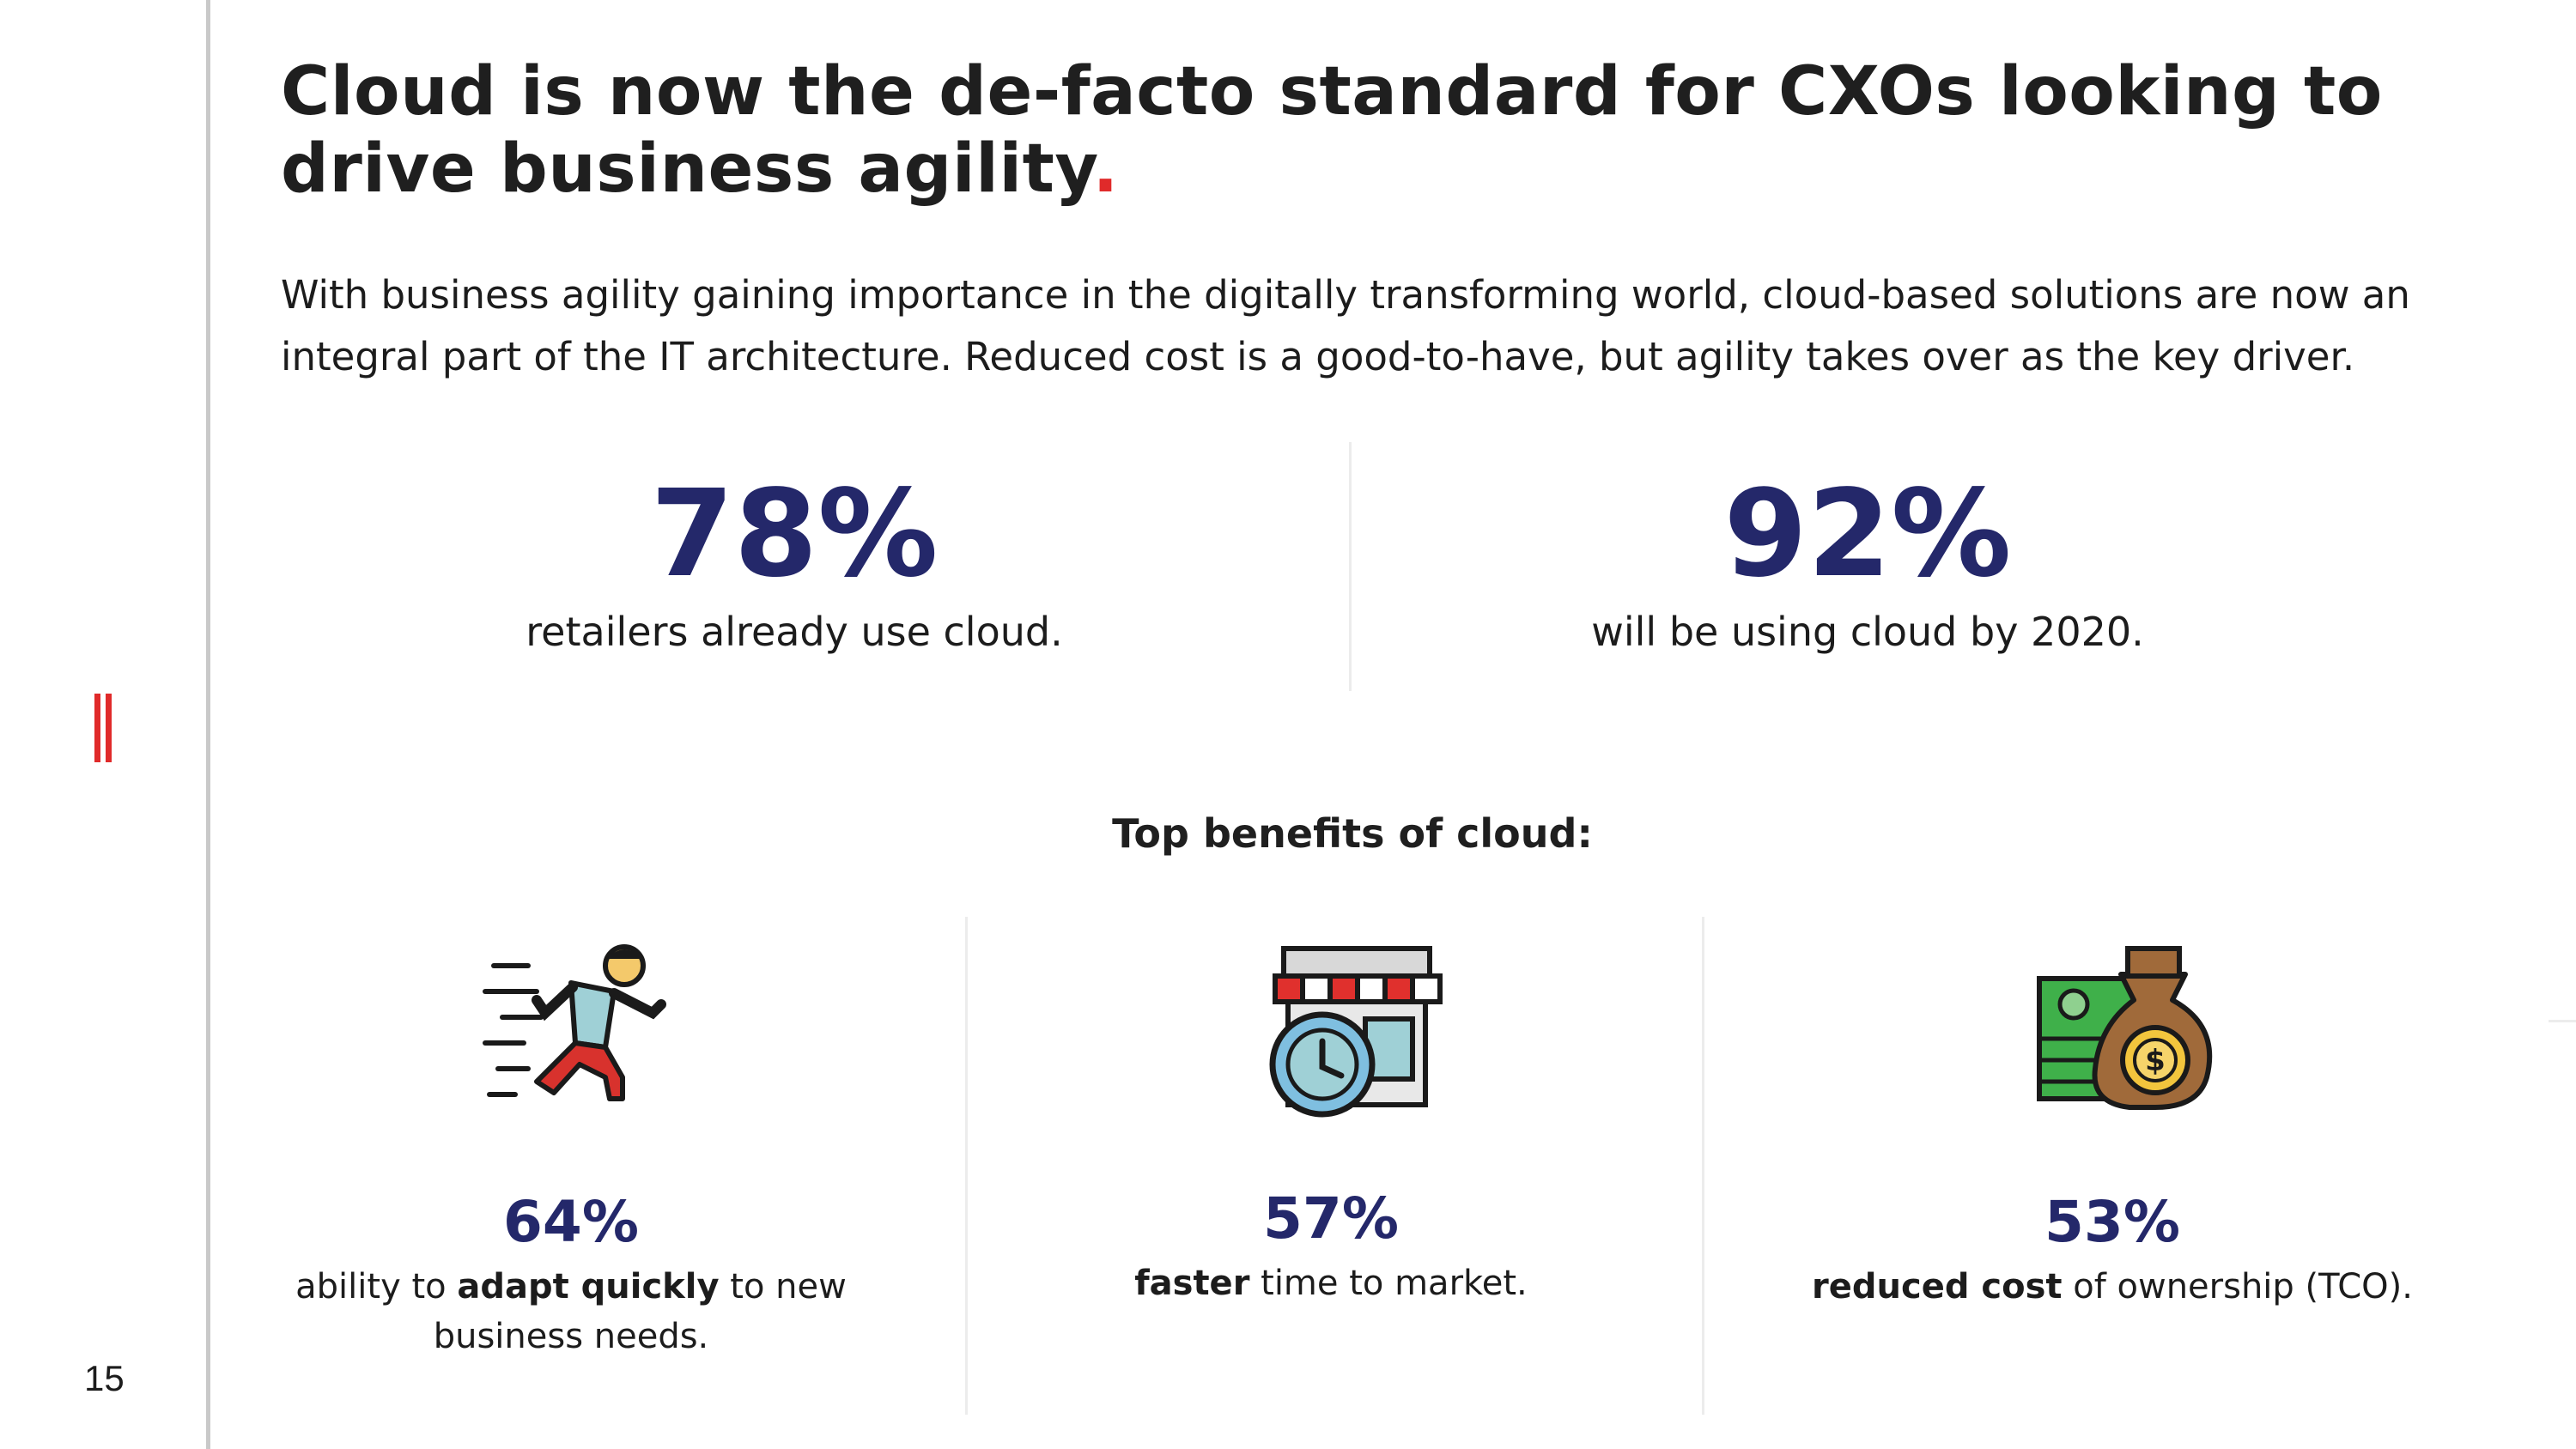 This screenshot has height=1449, width=2576. Describe the element at coordinates (1867, 632) in the screenshot. I see `stat-caption: will be using cloud by 2020.` at that location.